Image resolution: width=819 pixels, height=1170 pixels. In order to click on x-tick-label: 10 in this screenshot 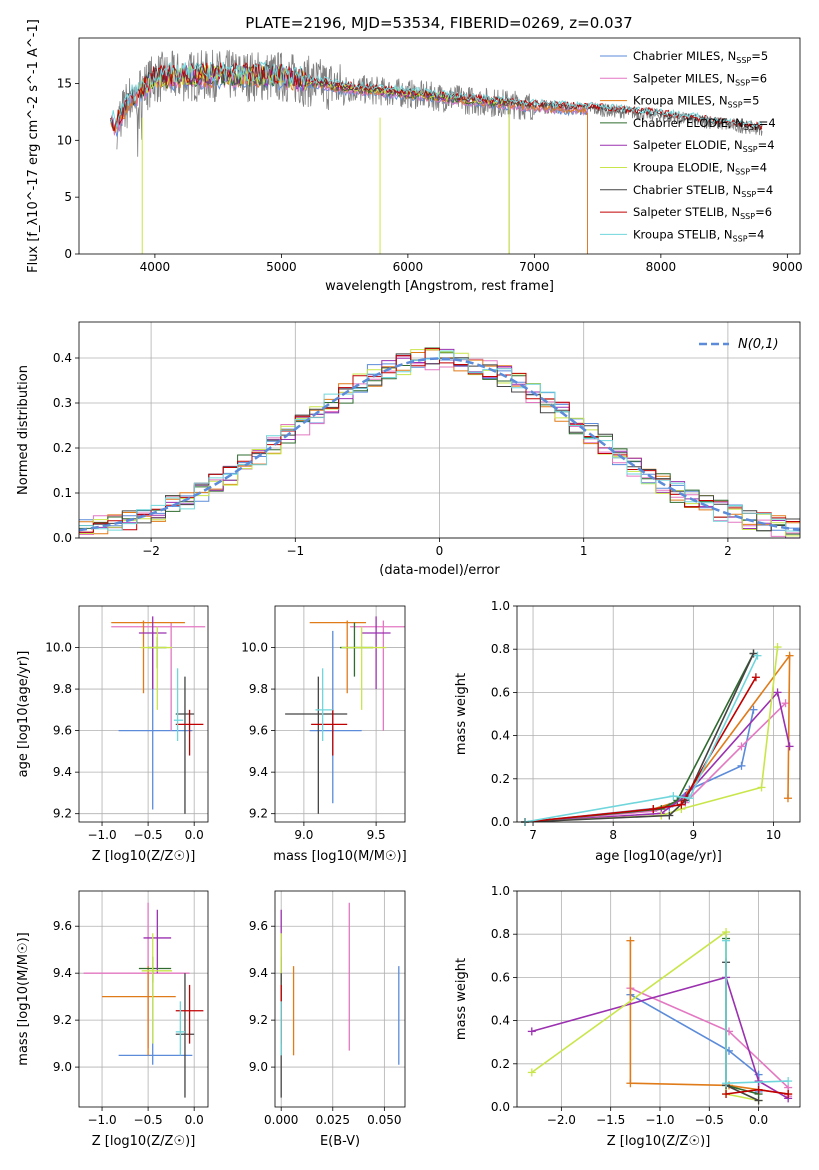, I will do `click(773, 835)`.